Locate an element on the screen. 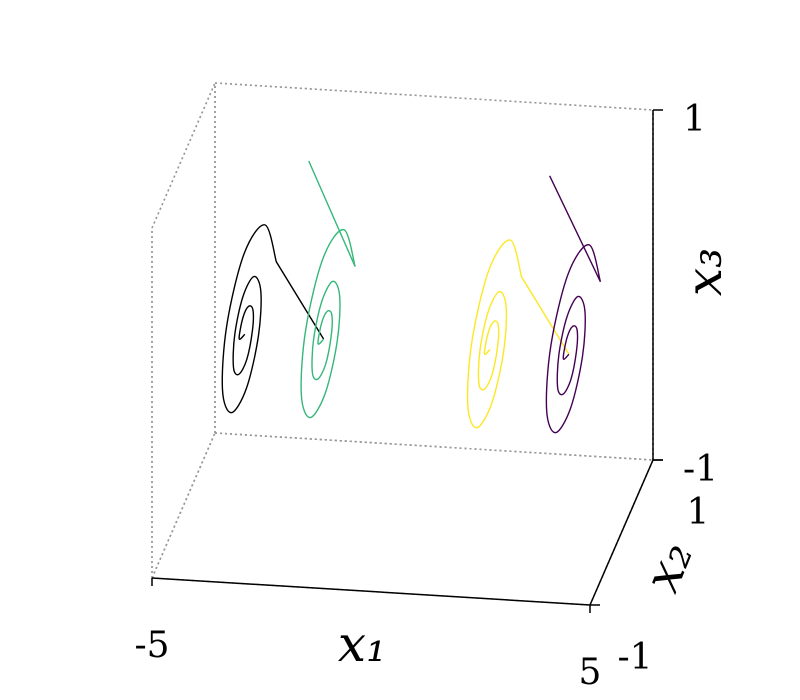  z-tick-label: 1 is located at coordinates (694, 119).